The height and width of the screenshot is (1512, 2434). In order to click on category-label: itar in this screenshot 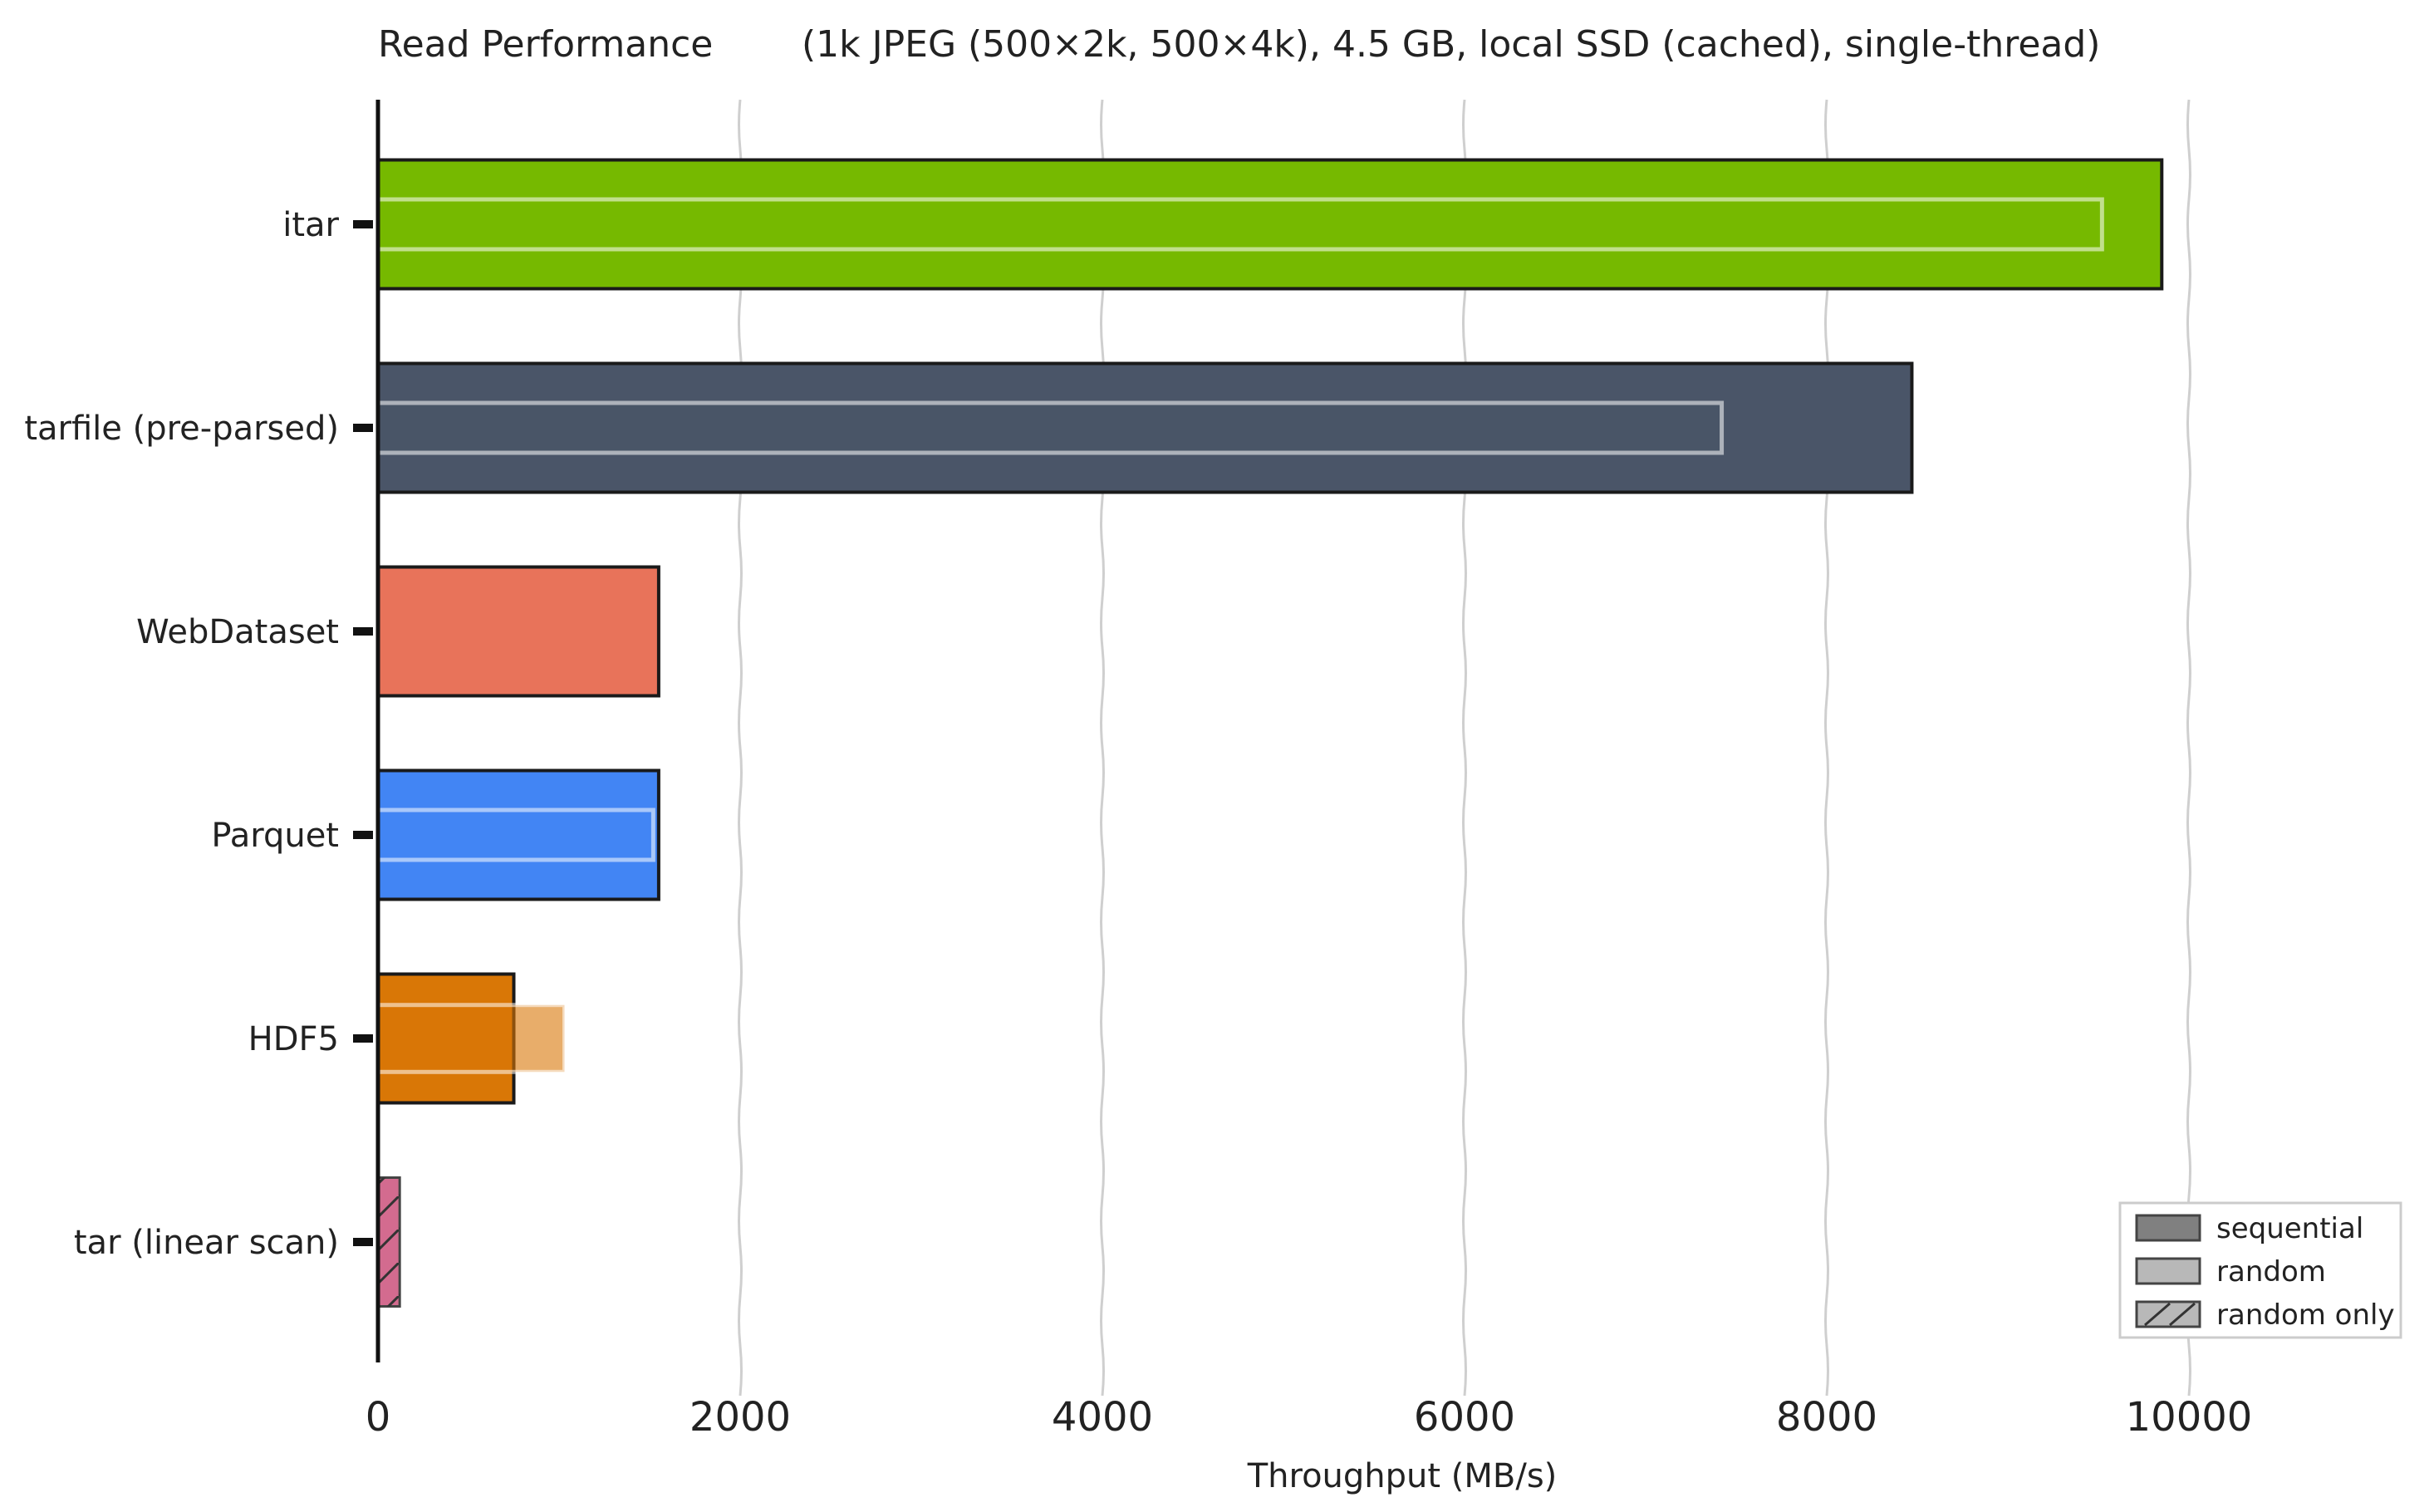, I will do `click(310, 225)`.